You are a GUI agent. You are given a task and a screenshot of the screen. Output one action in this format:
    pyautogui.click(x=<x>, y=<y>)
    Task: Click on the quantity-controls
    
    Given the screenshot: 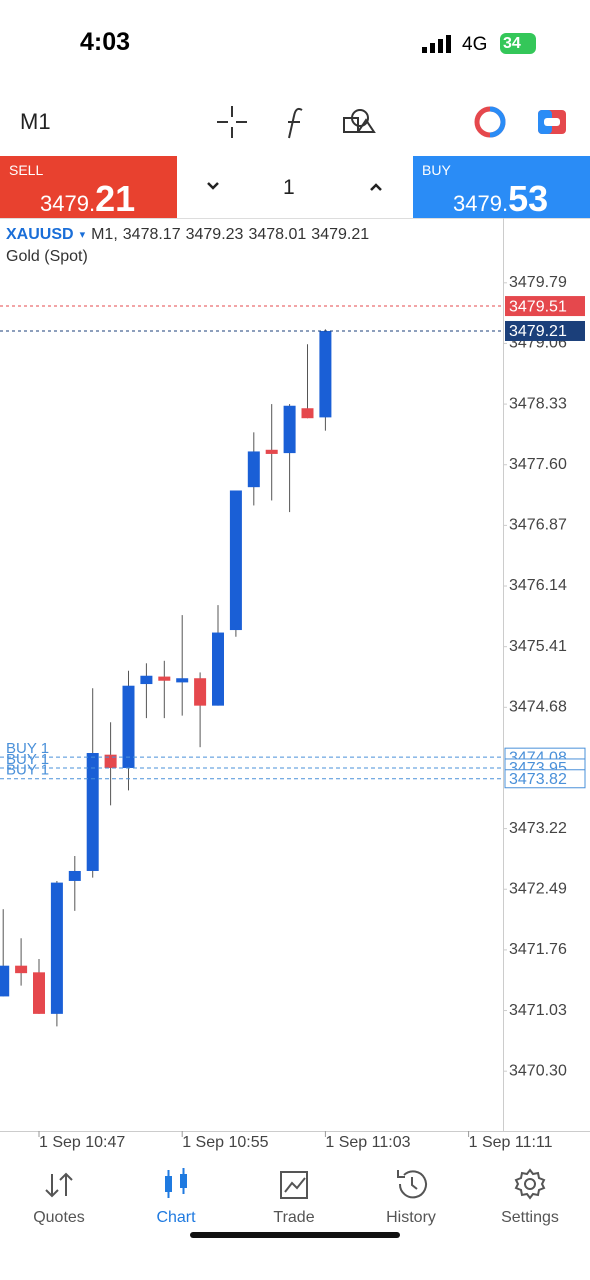 What is the action you would take?
    pyautogui.click(x=294, y=186)
    